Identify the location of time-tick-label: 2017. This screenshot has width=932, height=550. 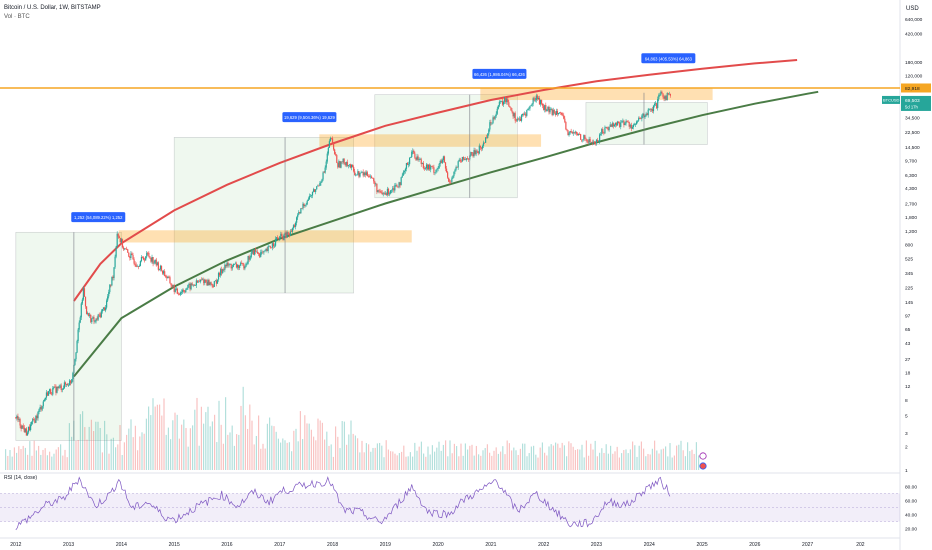
(279, 545).